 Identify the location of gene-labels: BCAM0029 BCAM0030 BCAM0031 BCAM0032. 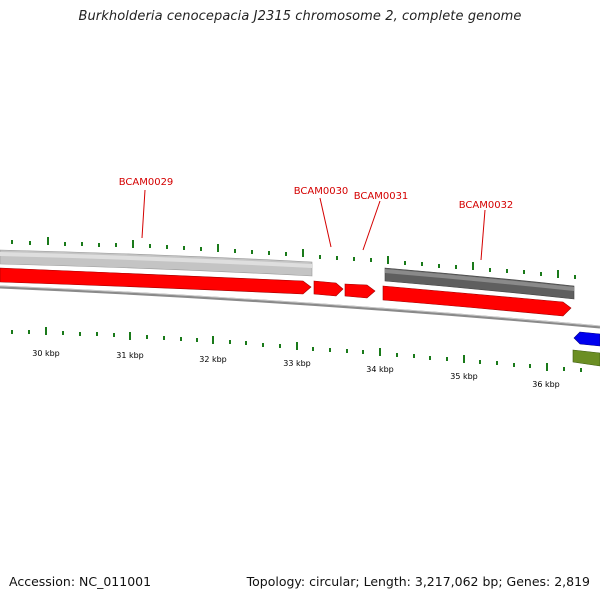
(316, 219).